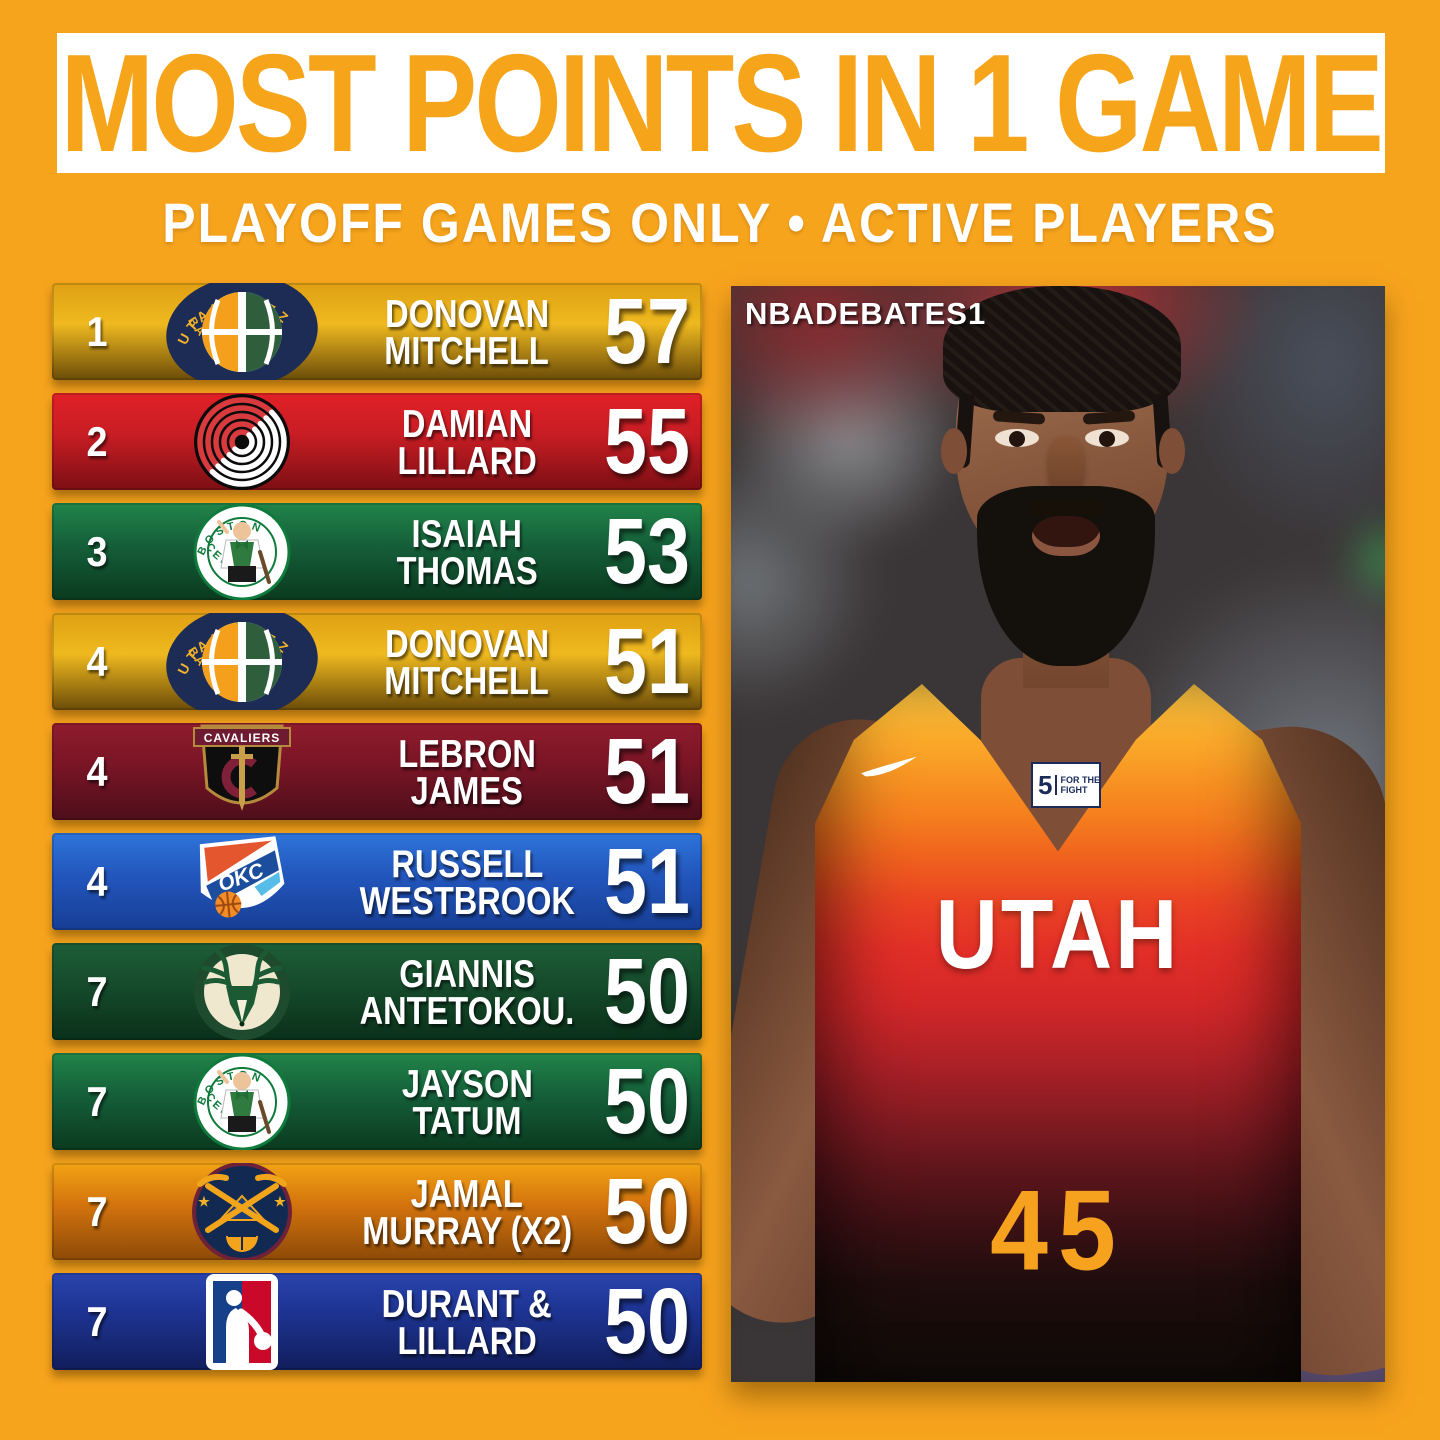 The image size is (1440, 1440). I want to click on table-row: 3 BOSTON CELTICS, so click(377, 551).